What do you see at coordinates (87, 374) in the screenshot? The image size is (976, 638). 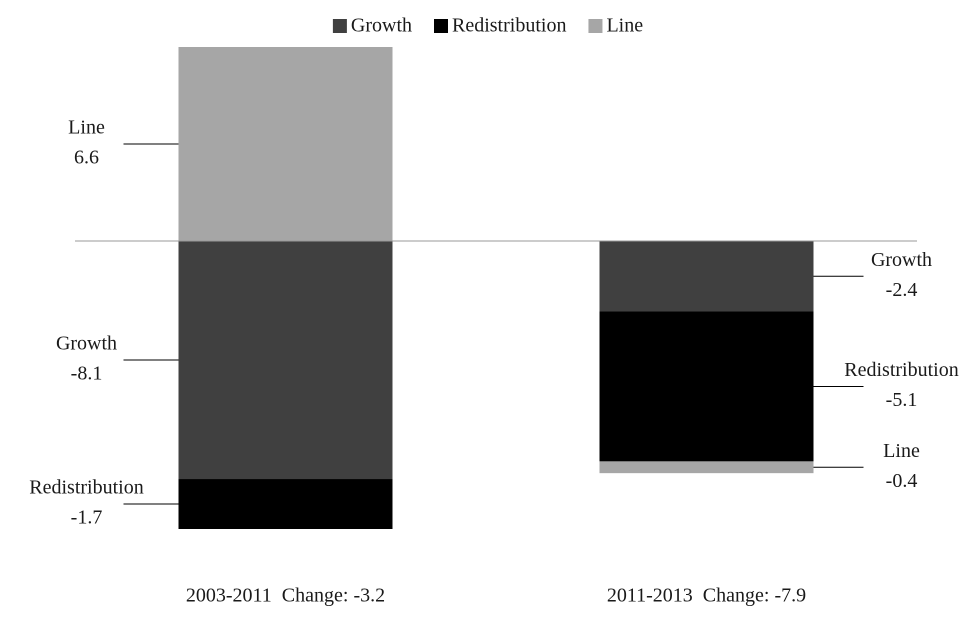 I see `data-label-value: -8.1` at bounding box center [87, 374].